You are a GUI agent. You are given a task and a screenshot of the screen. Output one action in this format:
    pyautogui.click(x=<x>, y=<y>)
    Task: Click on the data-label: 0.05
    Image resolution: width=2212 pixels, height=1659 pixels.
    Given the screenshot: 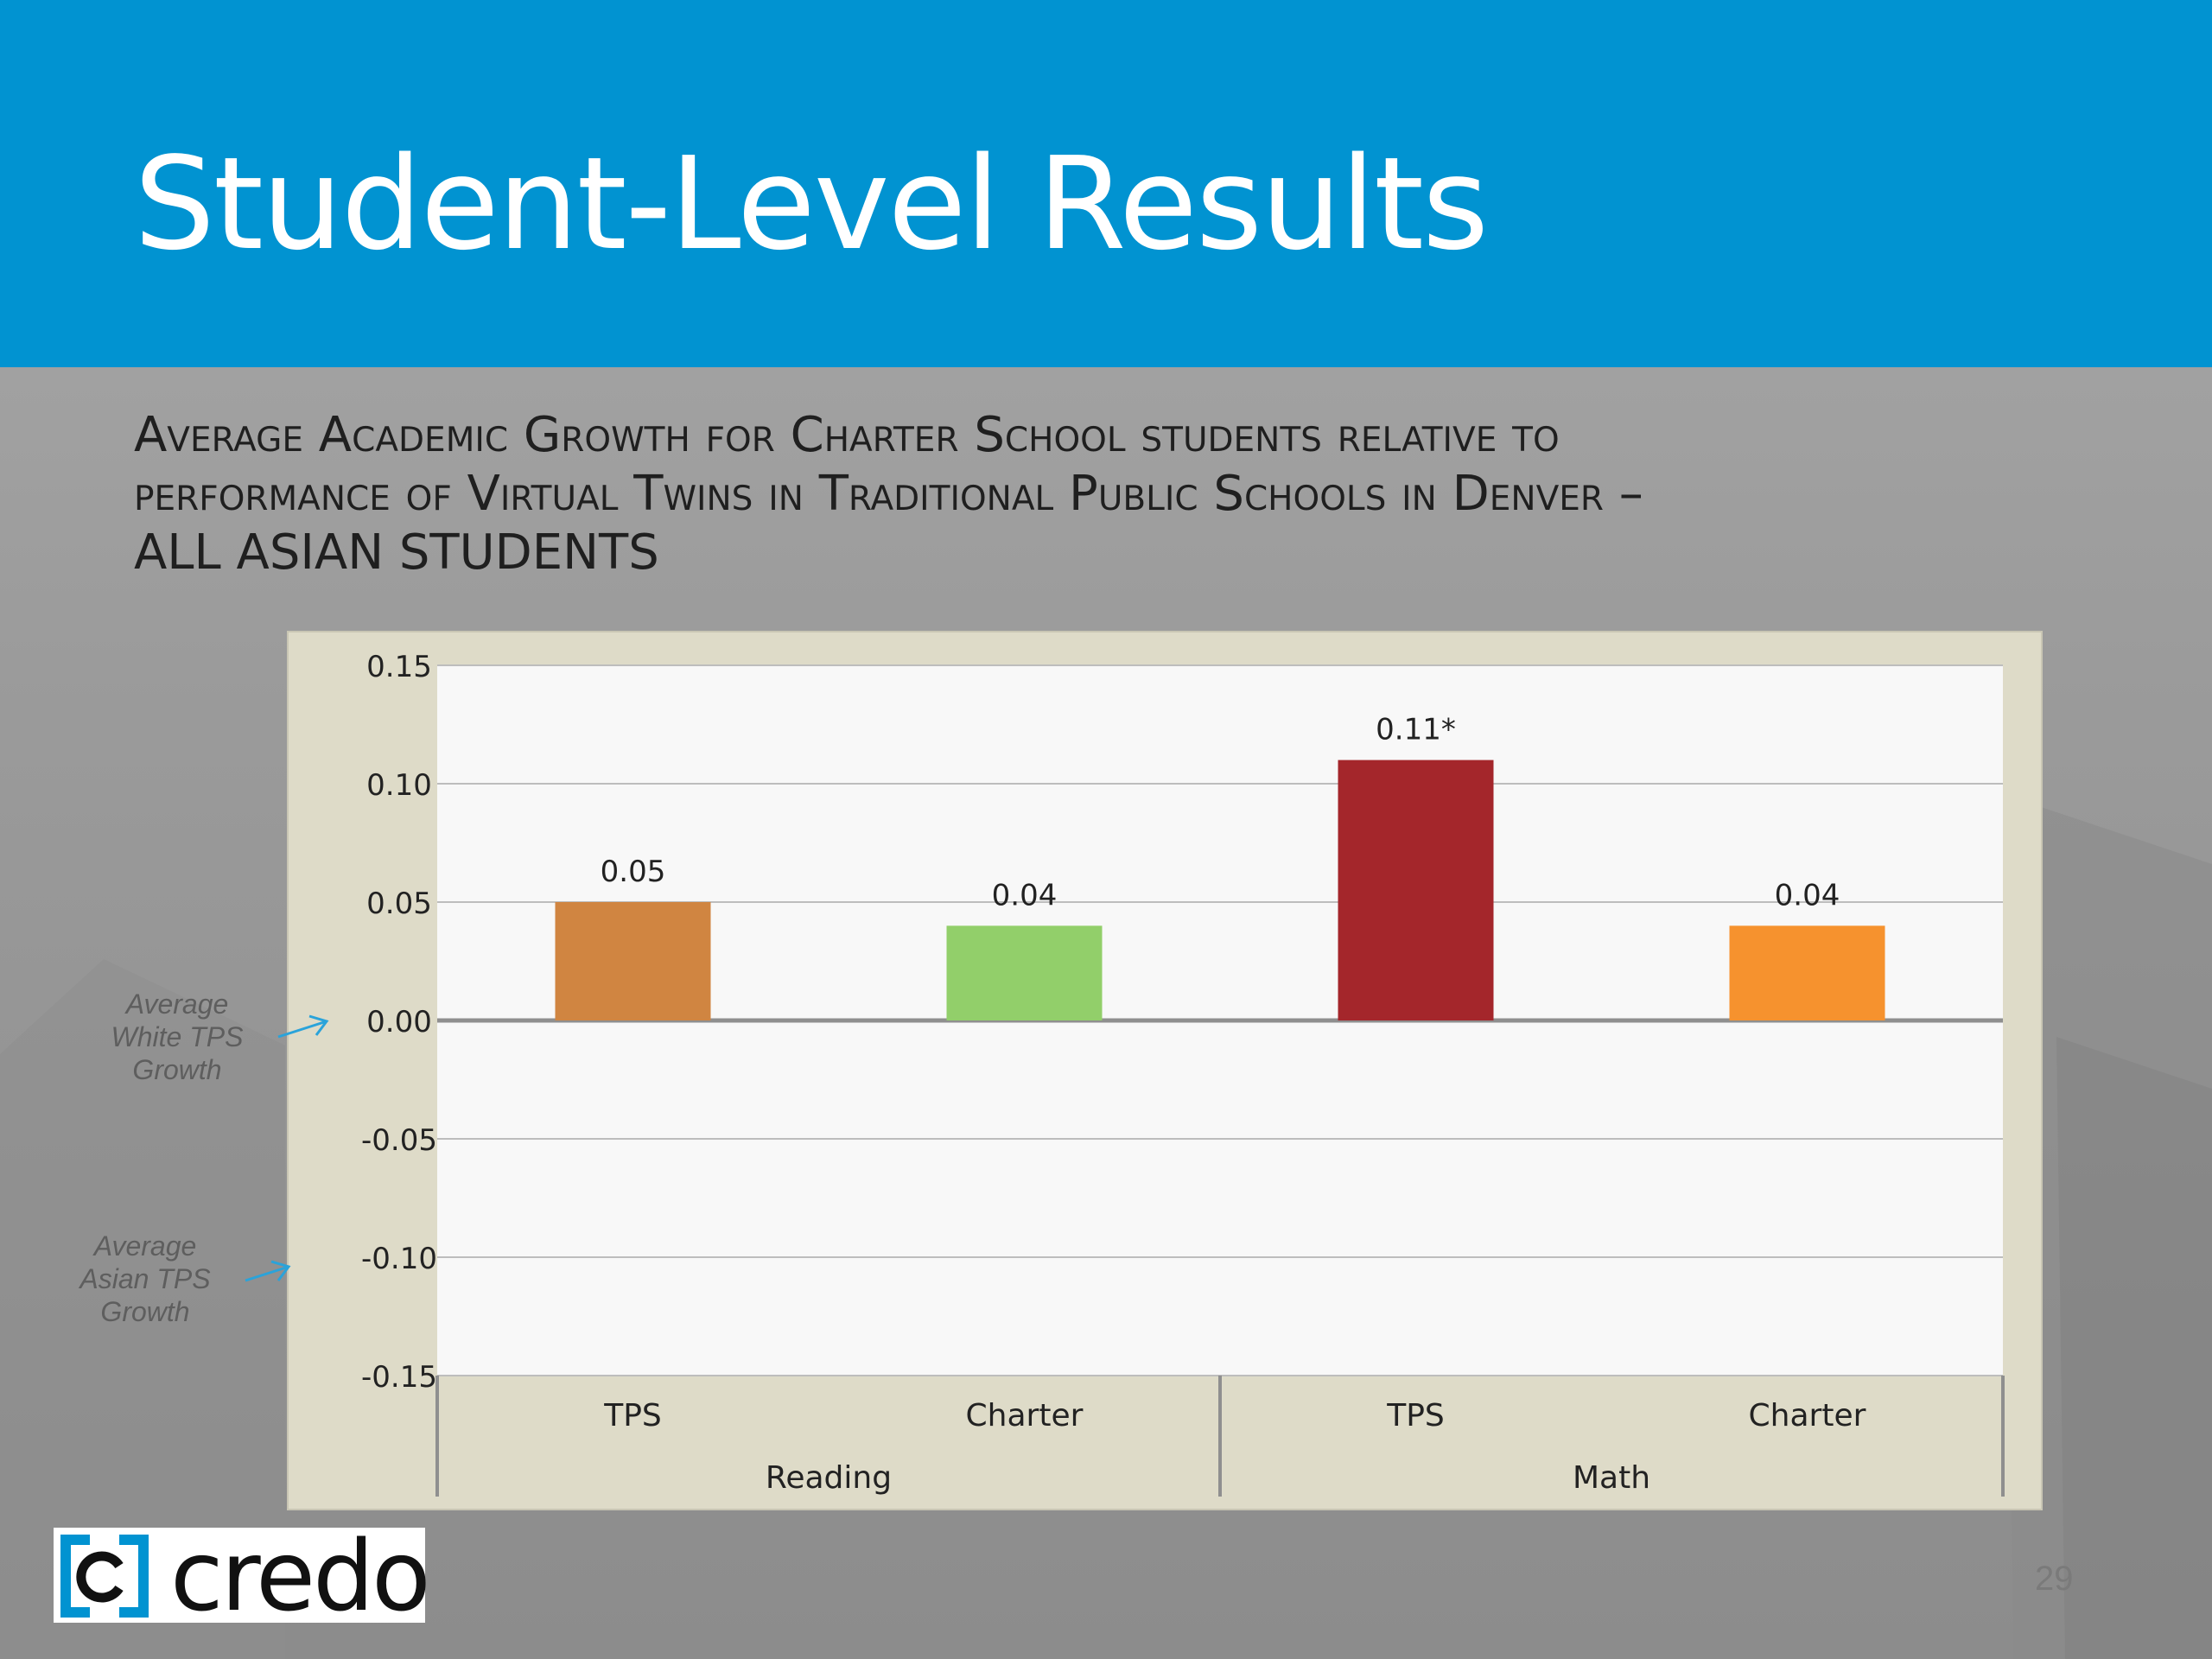 What is the action you would take?
    pyautogui.click(x=633, y=872)
    